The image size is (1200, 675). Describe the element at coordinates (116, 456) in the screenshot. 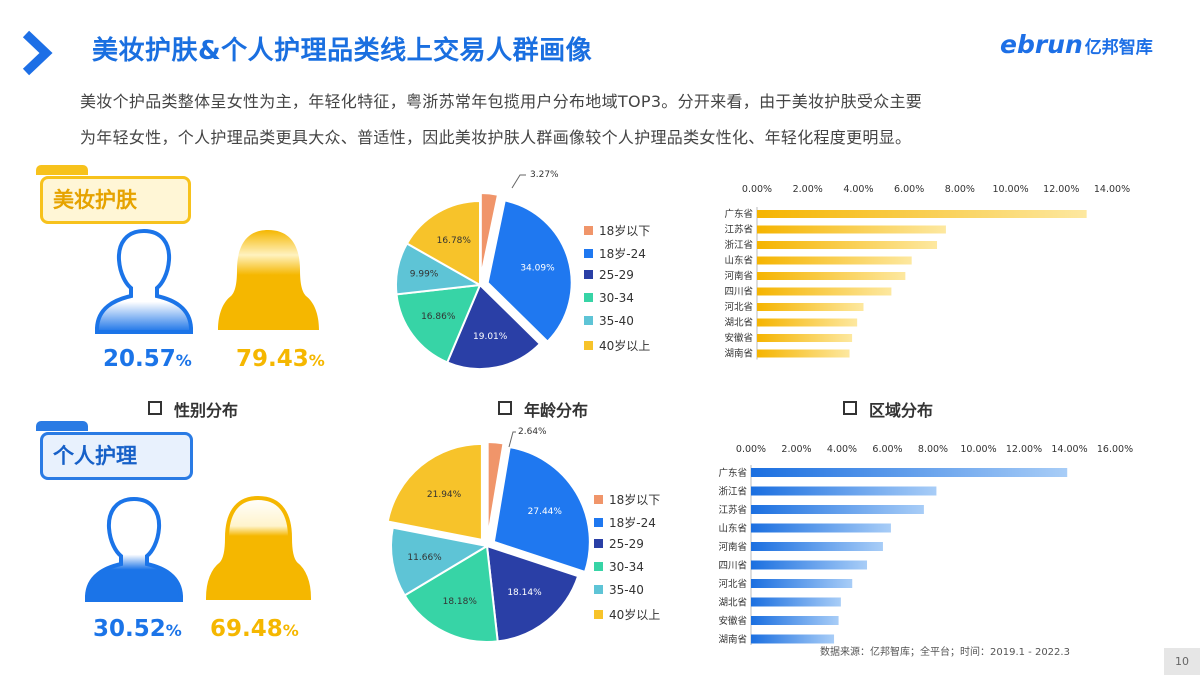

I see `segment-label-personal: 个人护理` at that location.